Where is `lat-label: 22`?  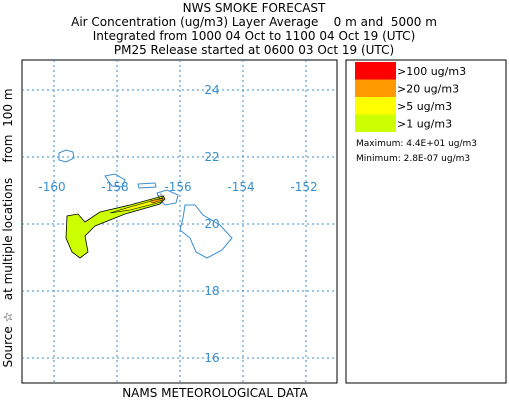
lat-label: 22 is located at coordinates (211, 157).